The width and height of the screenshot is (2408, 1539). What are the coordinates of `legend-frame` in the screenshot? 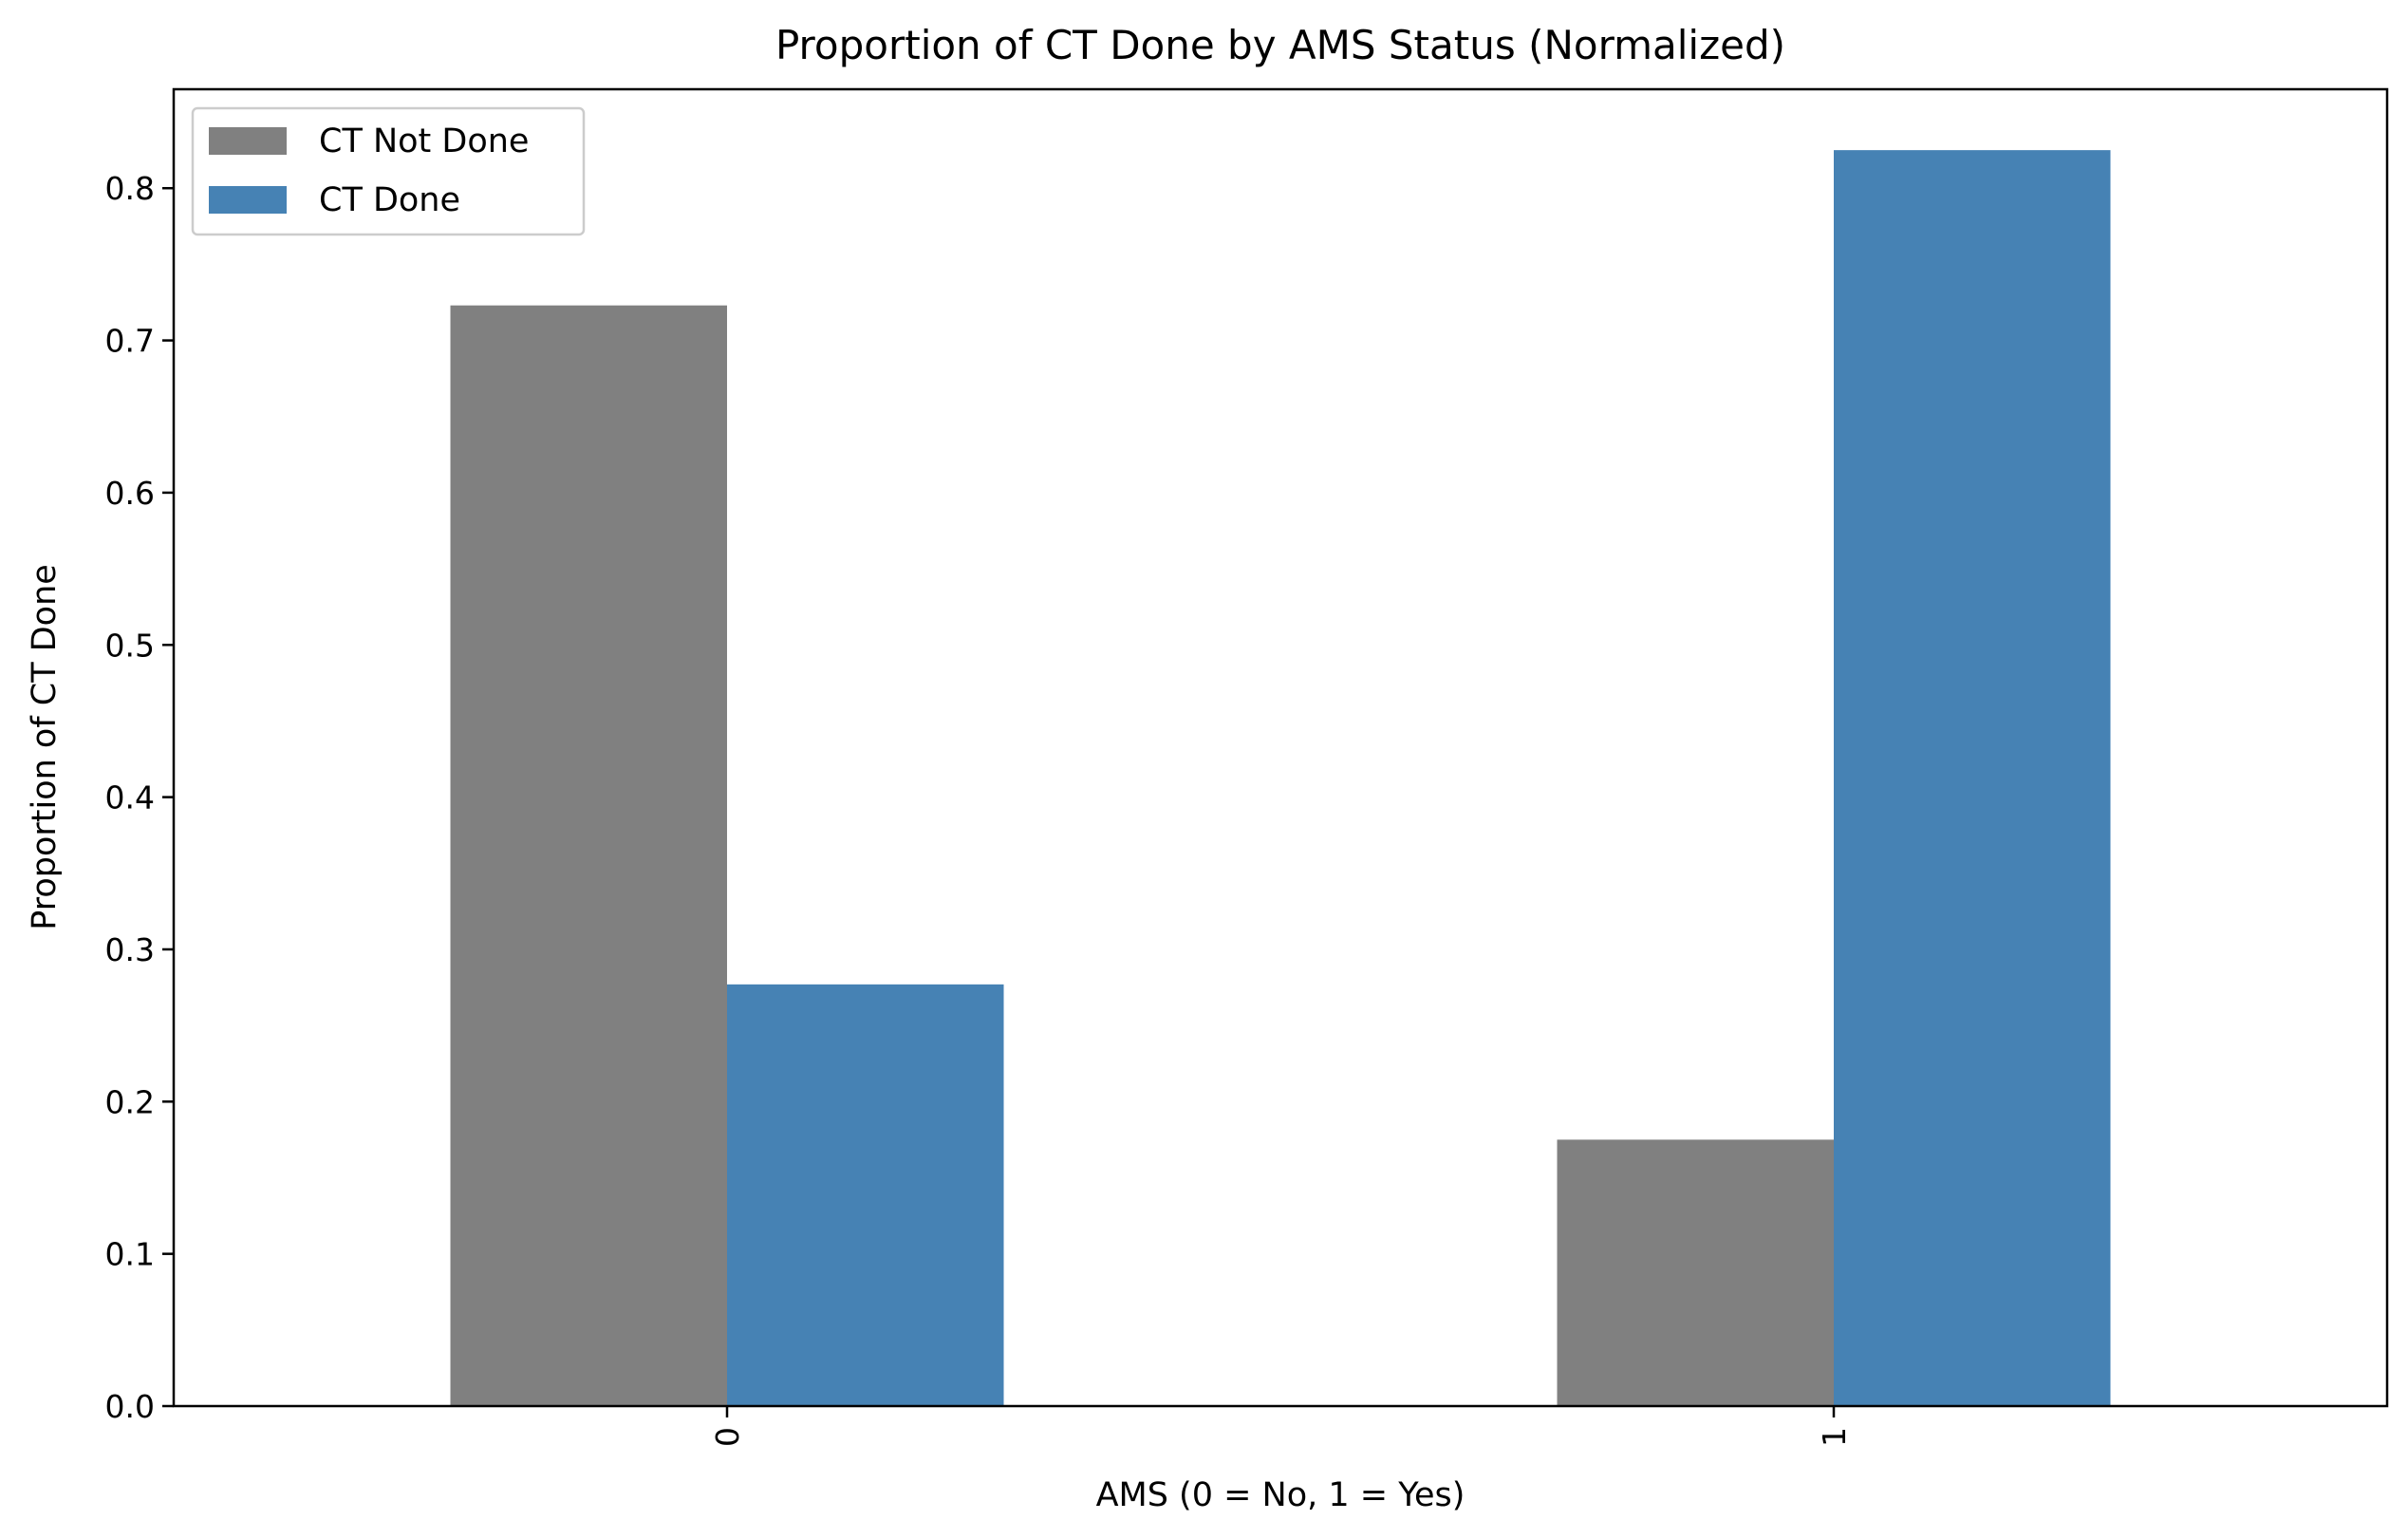 It's located at (388, 171).